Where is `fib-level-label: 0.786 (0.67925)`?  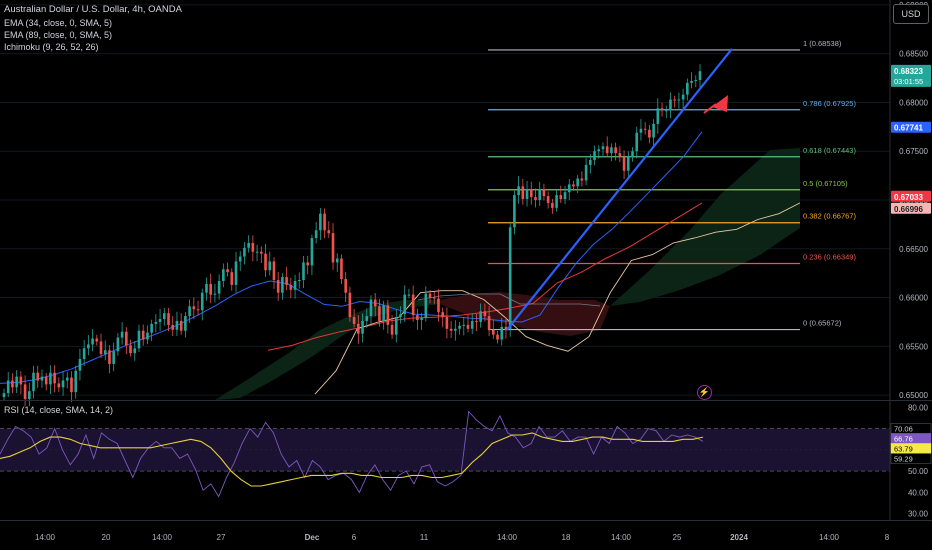
fib-level-label: 0.786 (0.67925) is located at coordinates (829, 103).